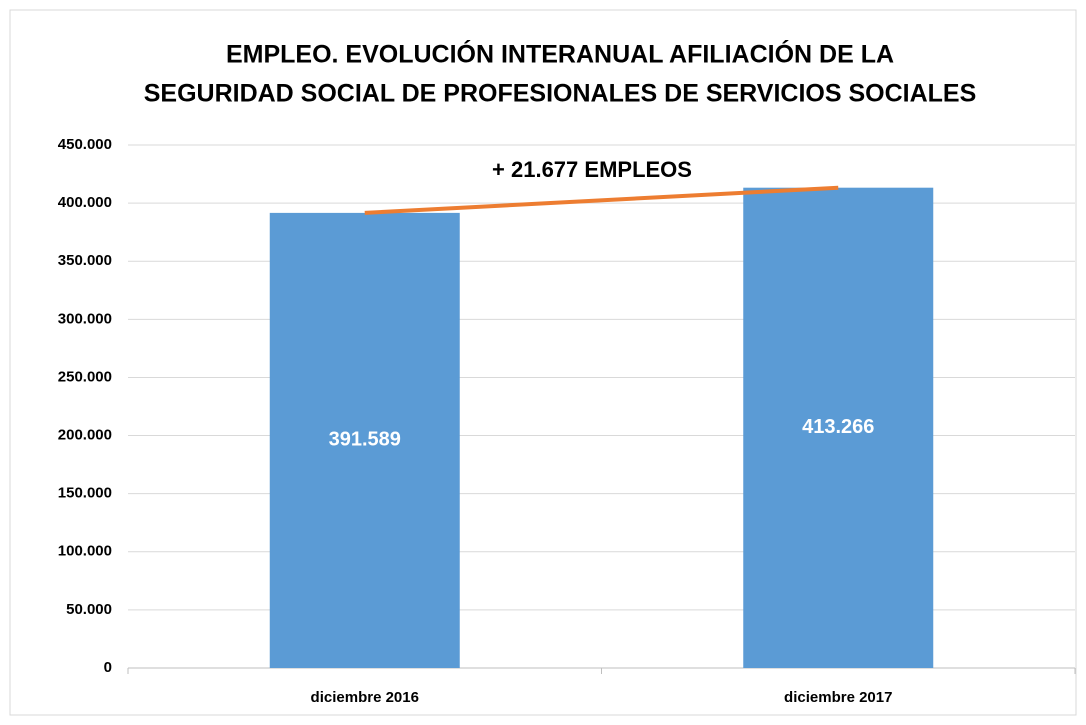  What do you see at coordinates (85, 551) in the screenshot?
I see `y-tick-label: 100.000` at bounding box center [85, 551].